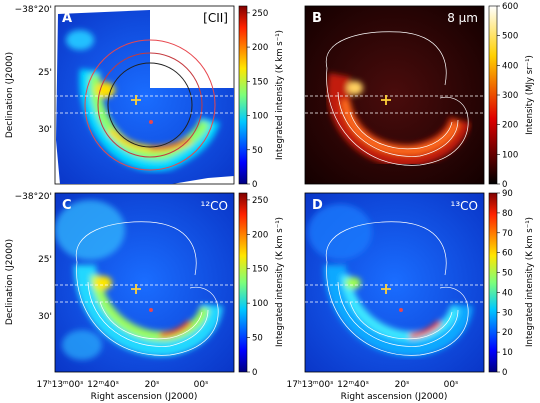 This screenshot has width=540, height=403. I want to click on colorbar-tick-label: 300, so click(510, 96).